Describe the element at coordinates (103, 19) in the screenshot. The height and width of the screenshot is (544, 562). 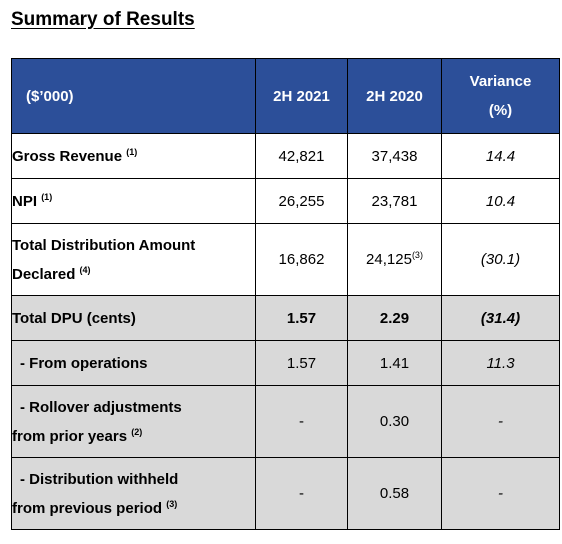
I see `page-title: Summary of Results` at that location.